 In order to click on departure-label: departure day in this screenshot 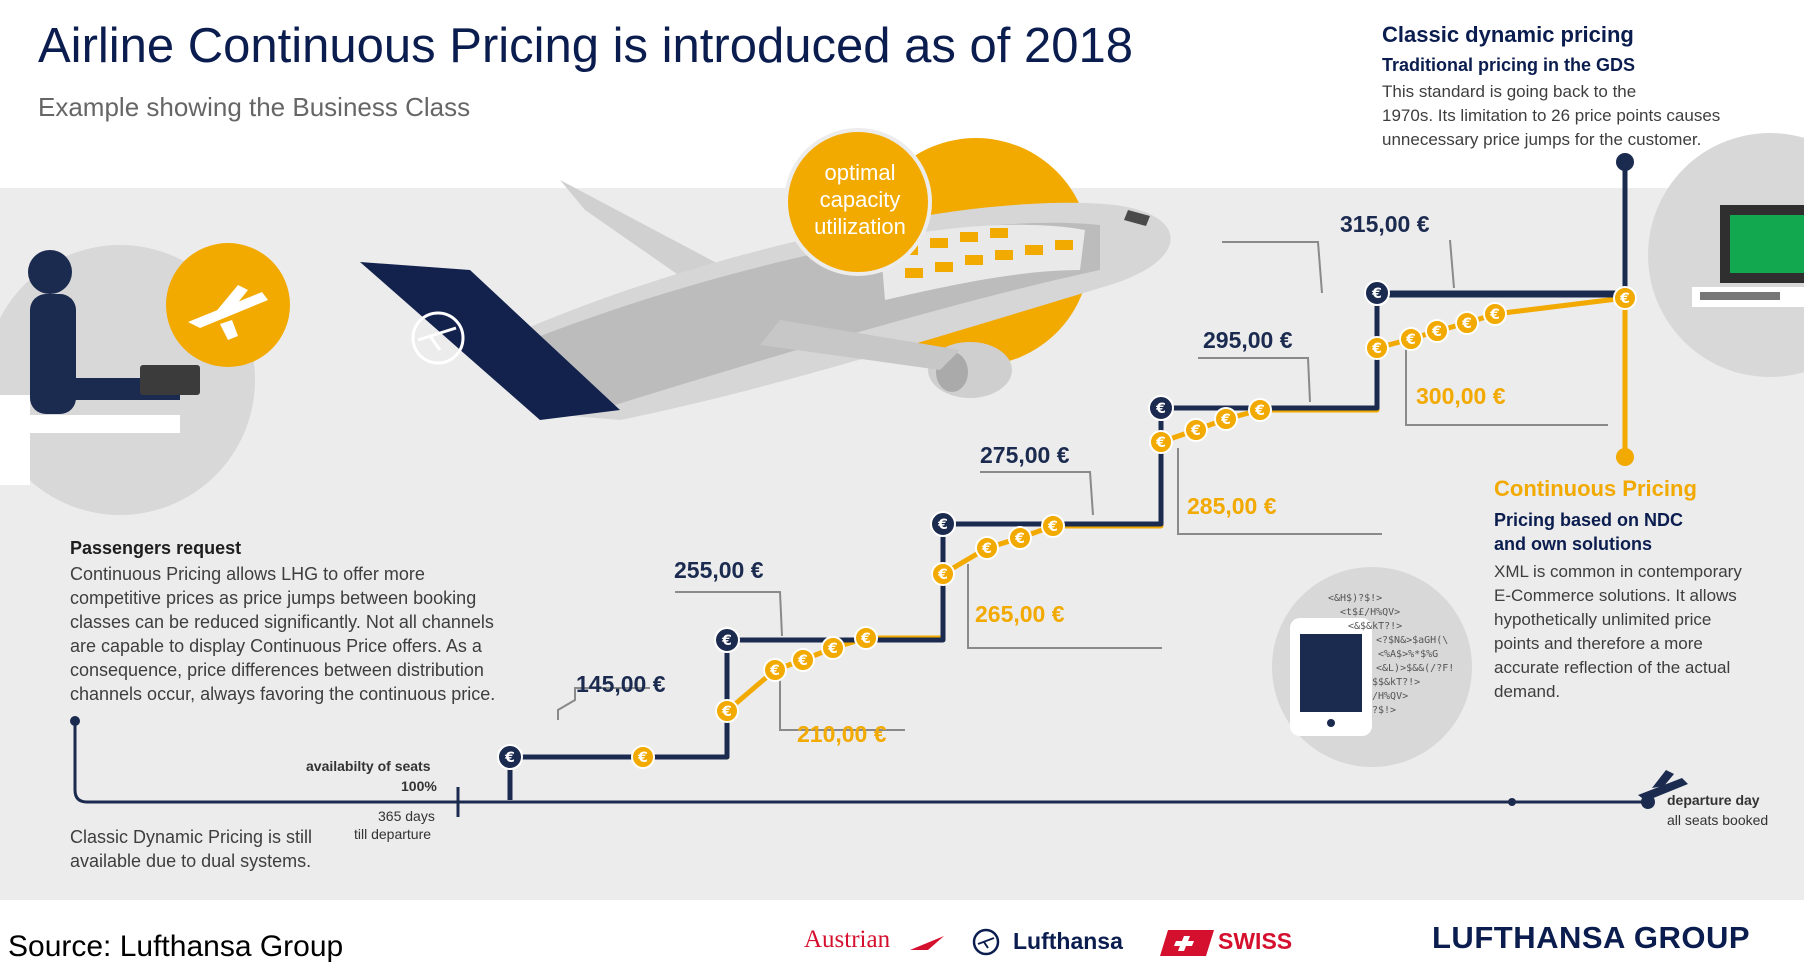, I will do `click(1713, 800)`.